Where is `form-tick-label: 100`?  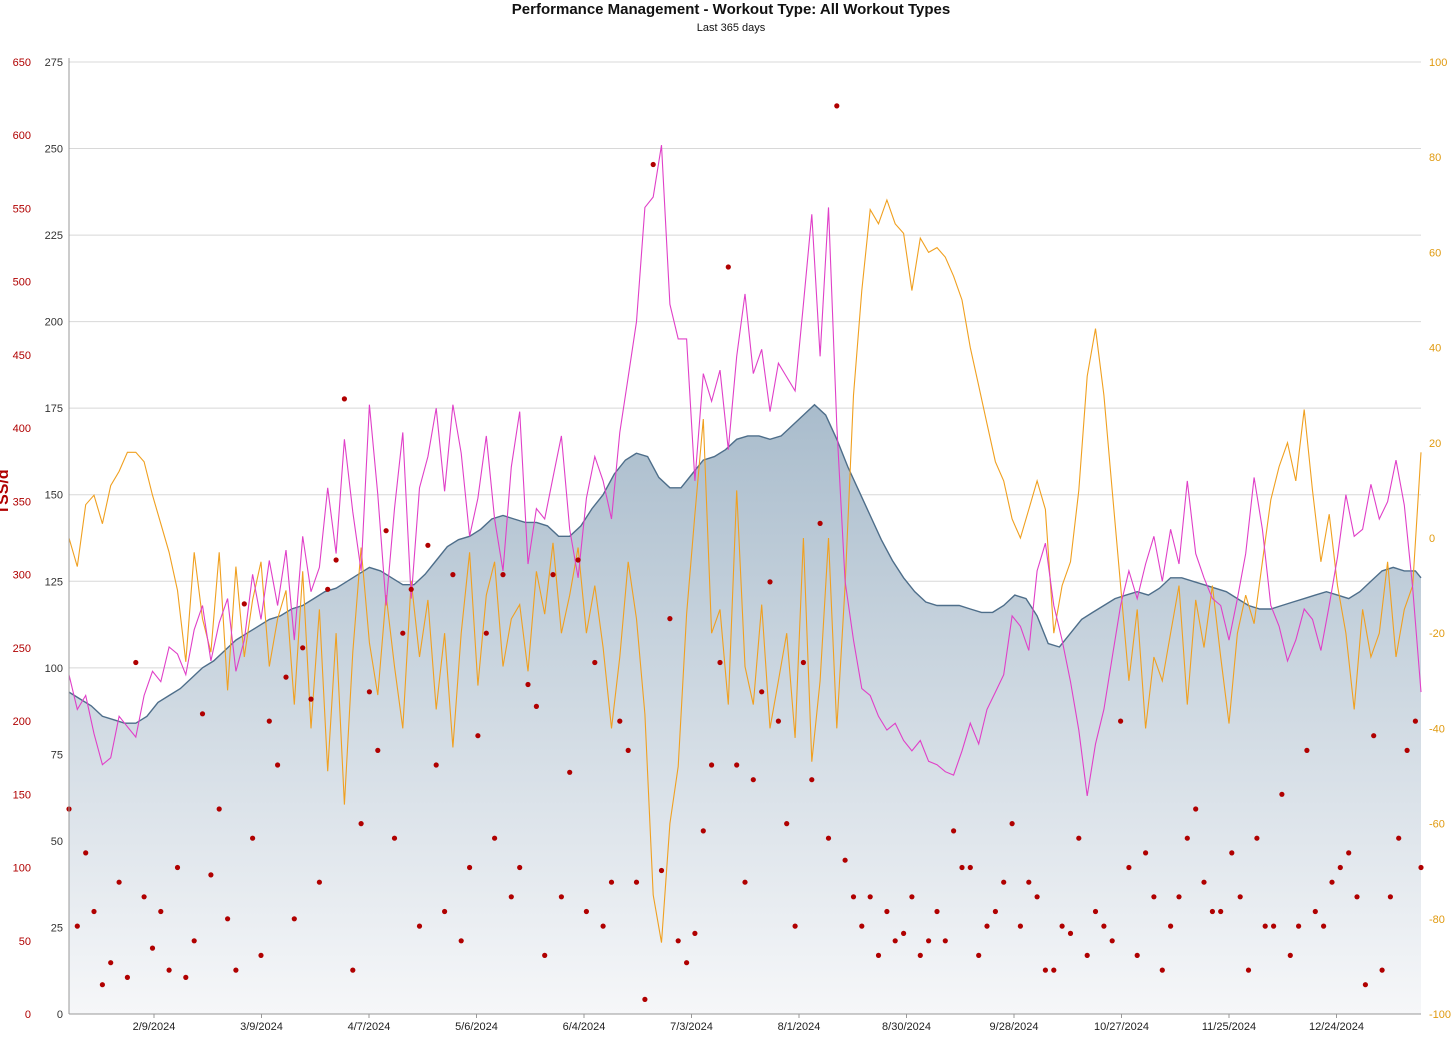
form-tick-label: 100 is located at coordinates (1438, 63).